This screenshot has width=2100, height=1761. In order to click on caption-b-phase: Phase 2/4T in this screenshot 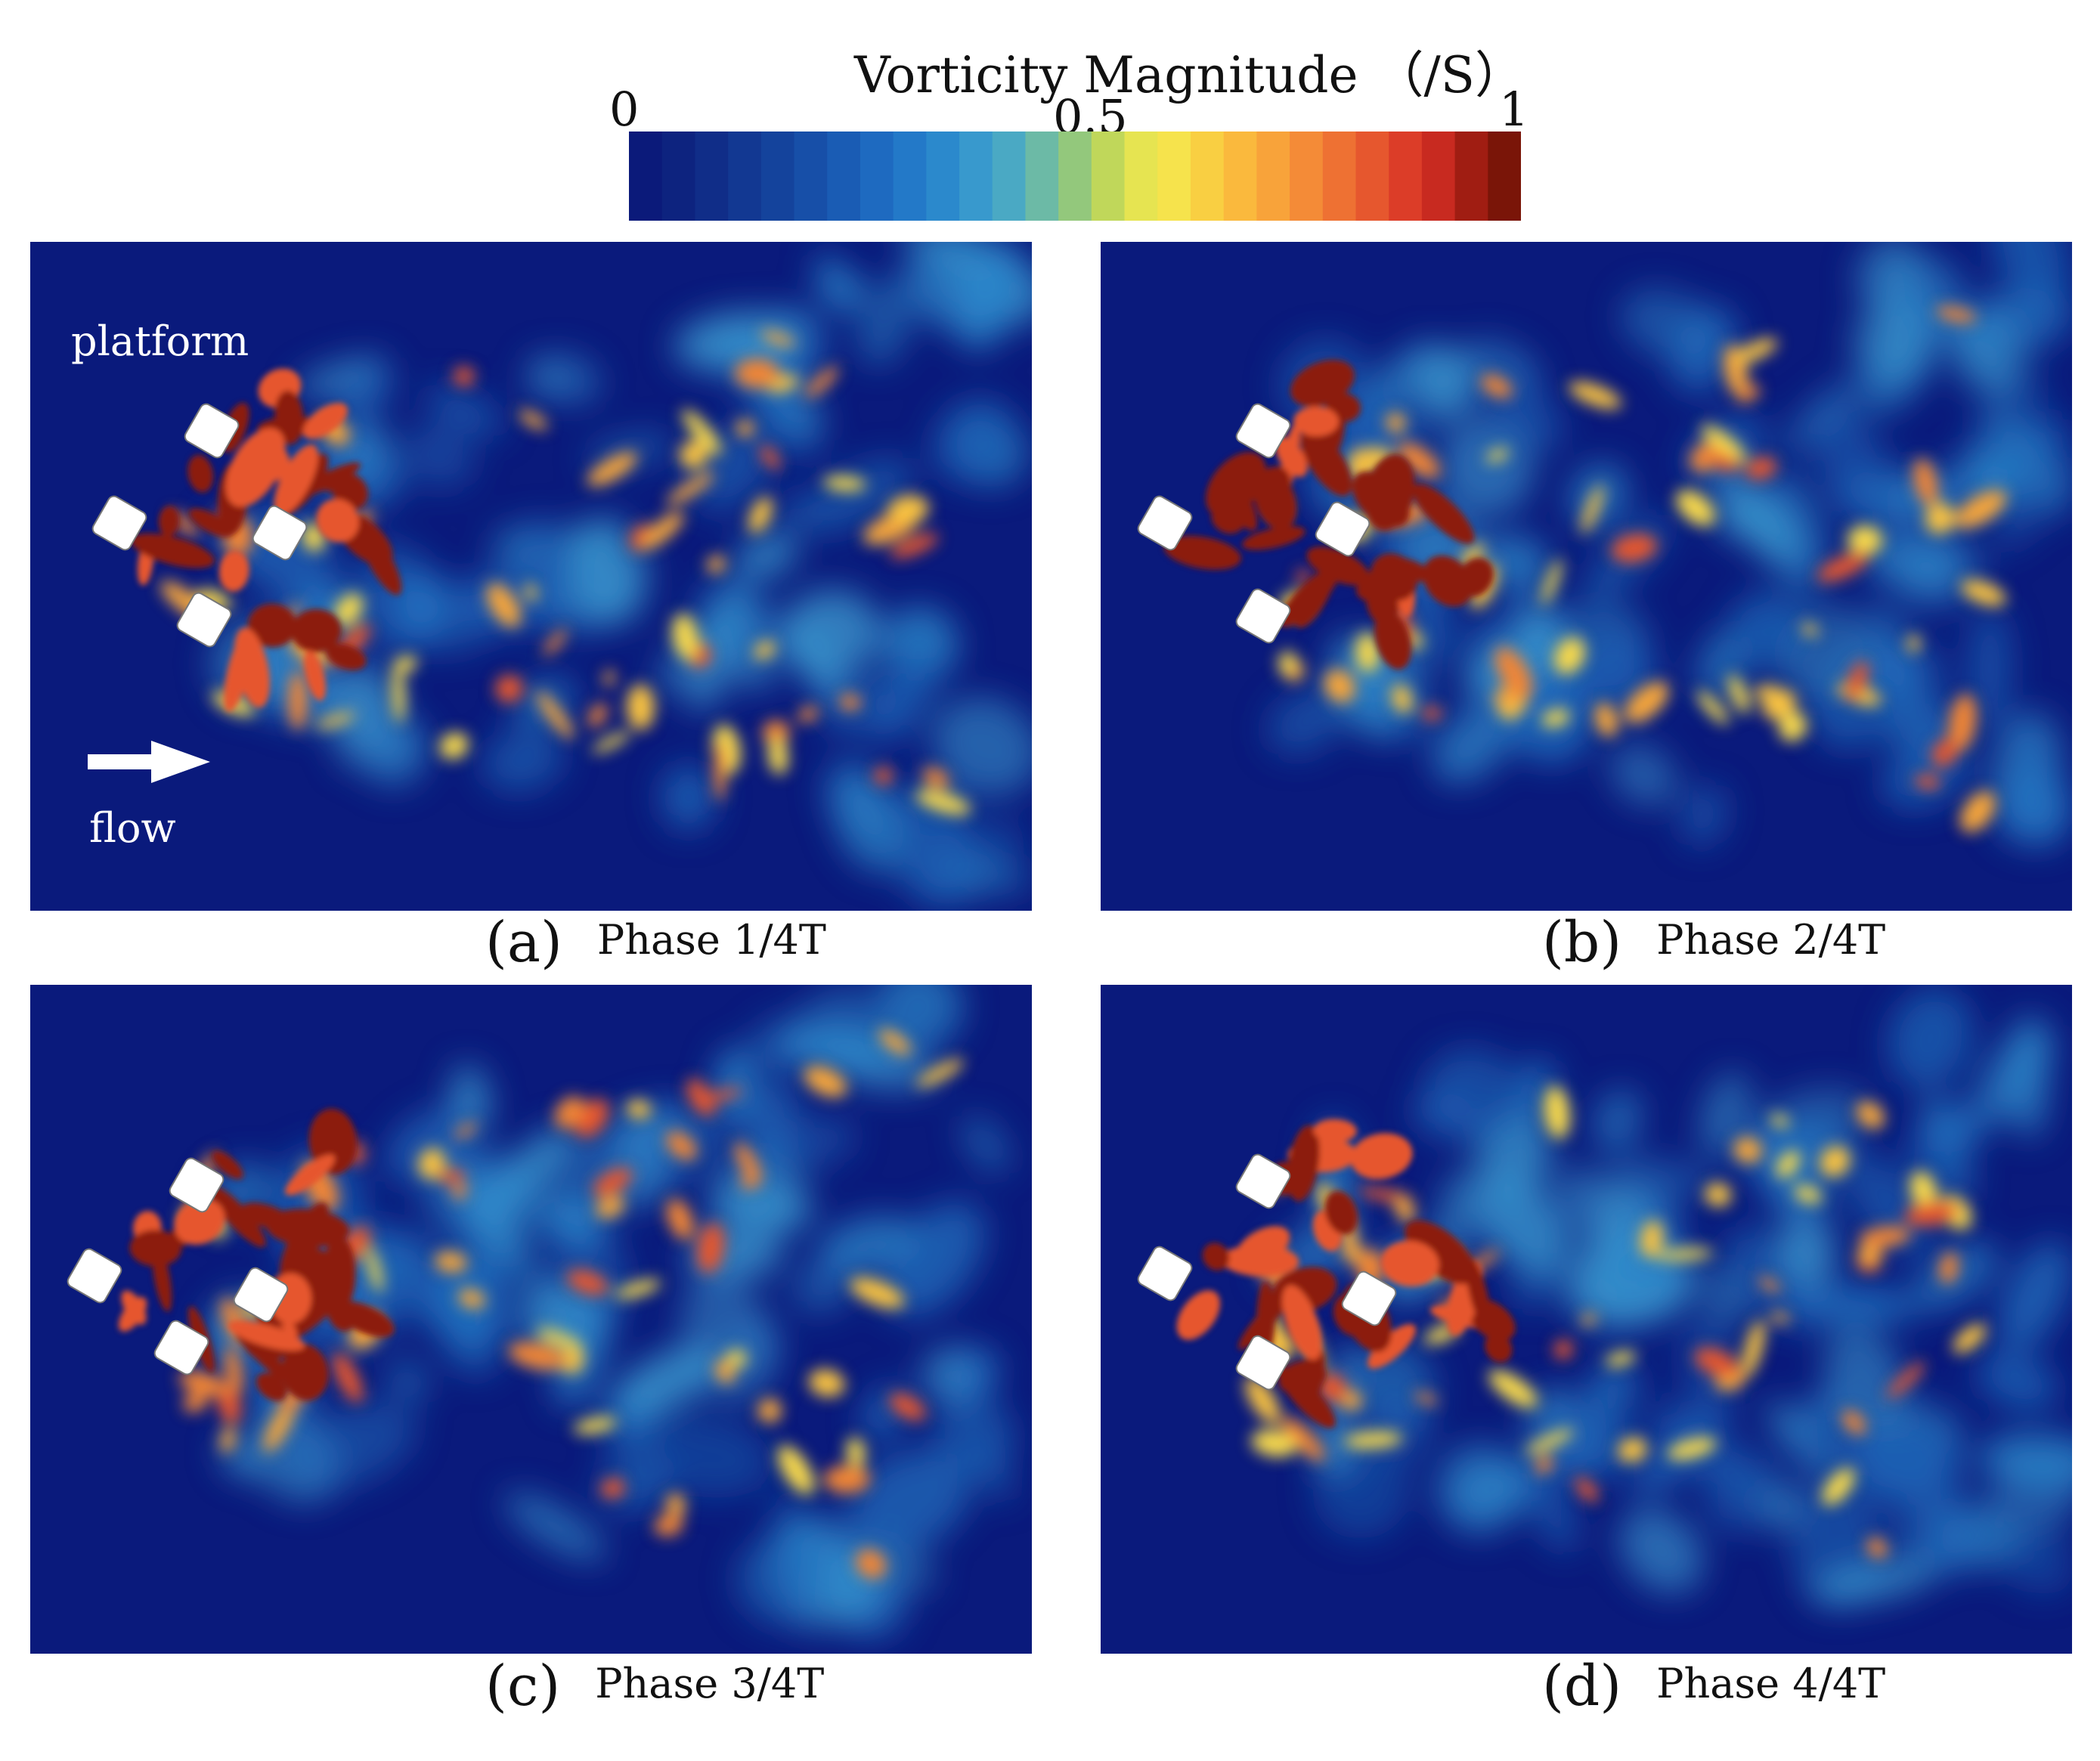, I will do `click(1771, 940)`.